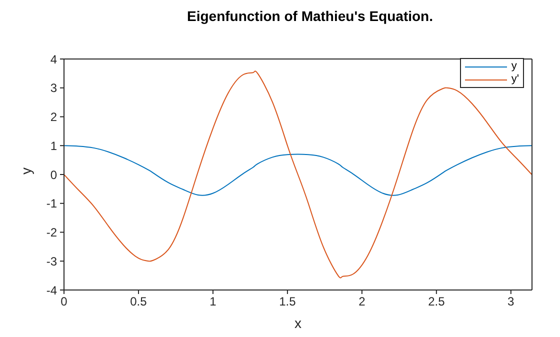 This screenshot has height=337, width=560. What do you see at coordinates (310, 16) in the screenshot?
I see `chart-title: Eigenfunction of Mathieu's Equation.` at bounding box center [310, 16].